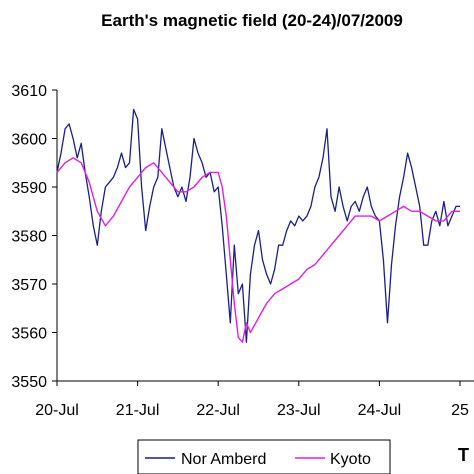  I want to click on x-tick-label: 22-Jul, so click(218, 410).